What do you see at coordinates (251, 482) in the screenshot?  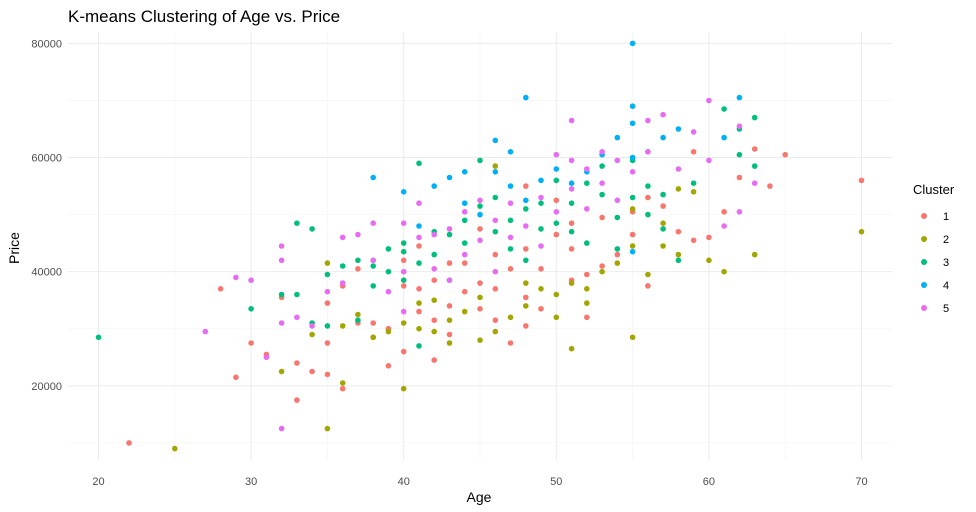 I see `x-tick-label: 30` at bounding box center [251, 482].